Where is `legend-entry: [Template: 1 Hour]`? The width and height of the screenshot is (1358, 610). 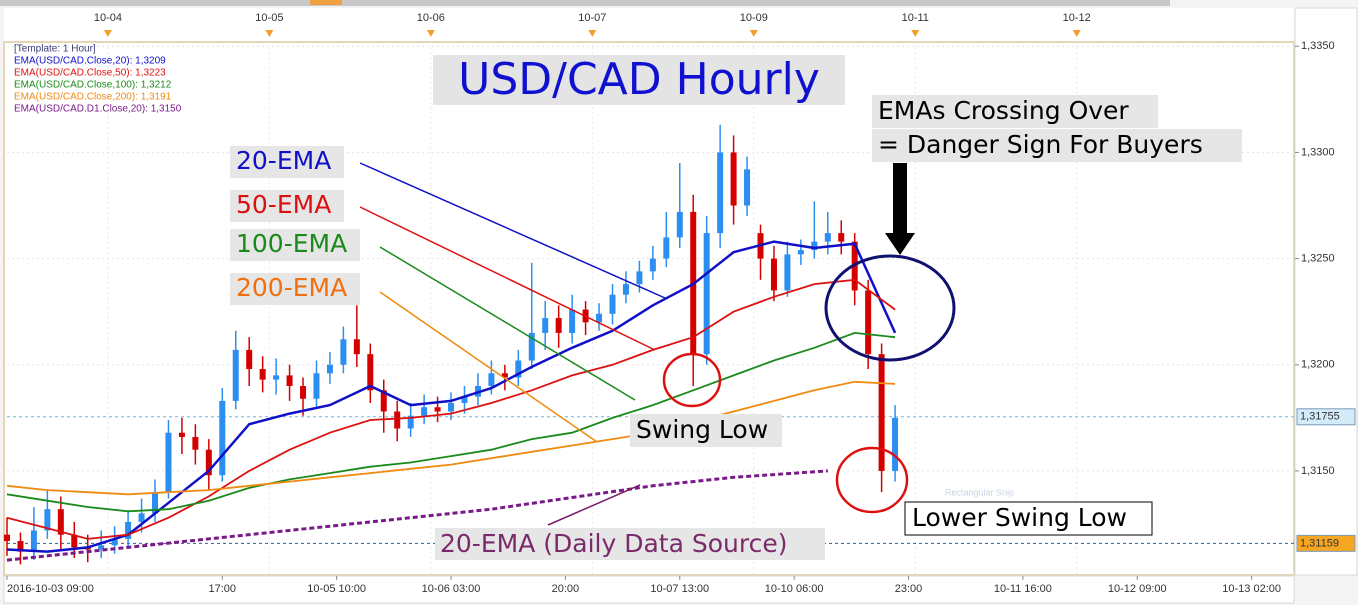
legend-entry: [Template: 1 Hour] is located at coordinates (55, 49).